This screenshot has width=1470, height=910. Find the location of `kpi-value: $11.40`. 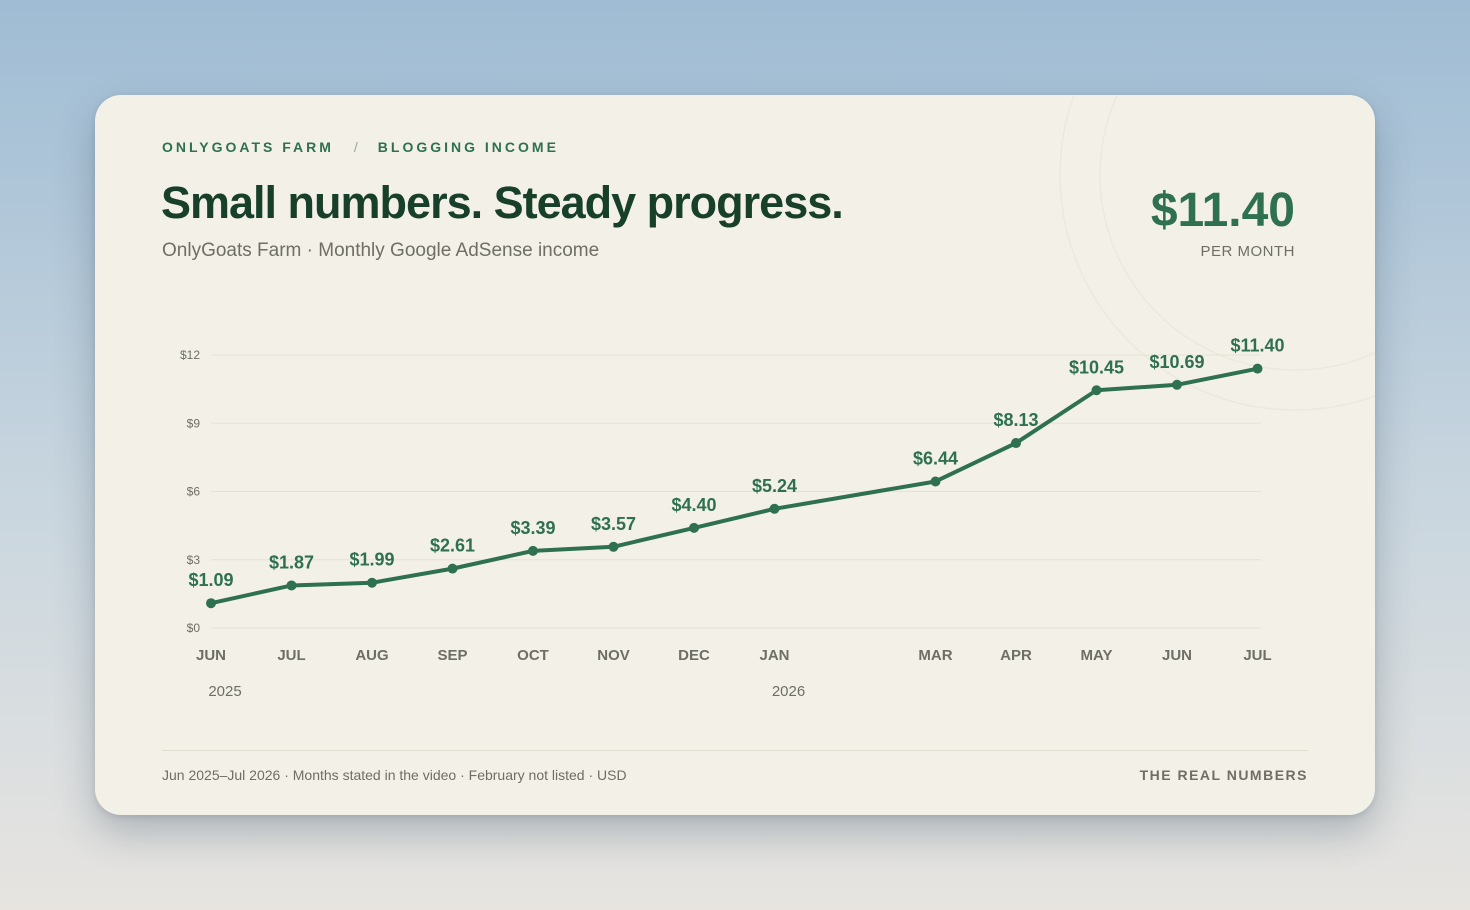

kpi-value: $11.40 is located at coordinates (1222, 210).